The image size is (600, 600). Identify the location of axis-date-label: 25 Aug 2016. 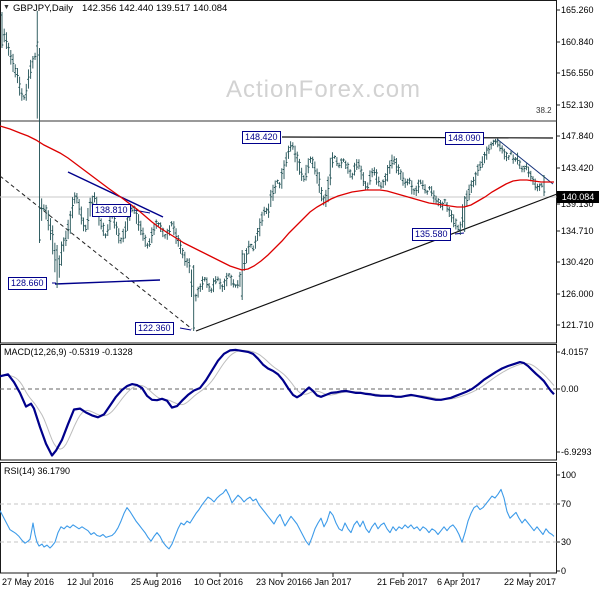
(156, 582).